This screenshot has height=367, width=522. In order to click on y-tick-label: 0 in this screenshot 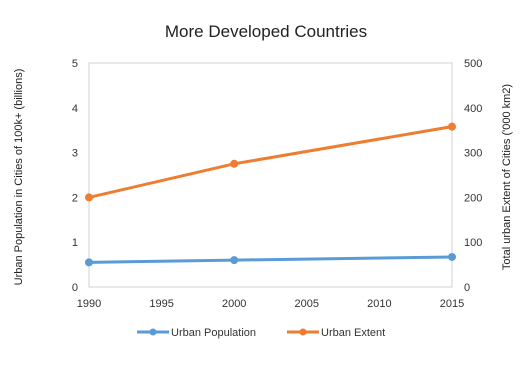, I will do `click(75, 288)`.